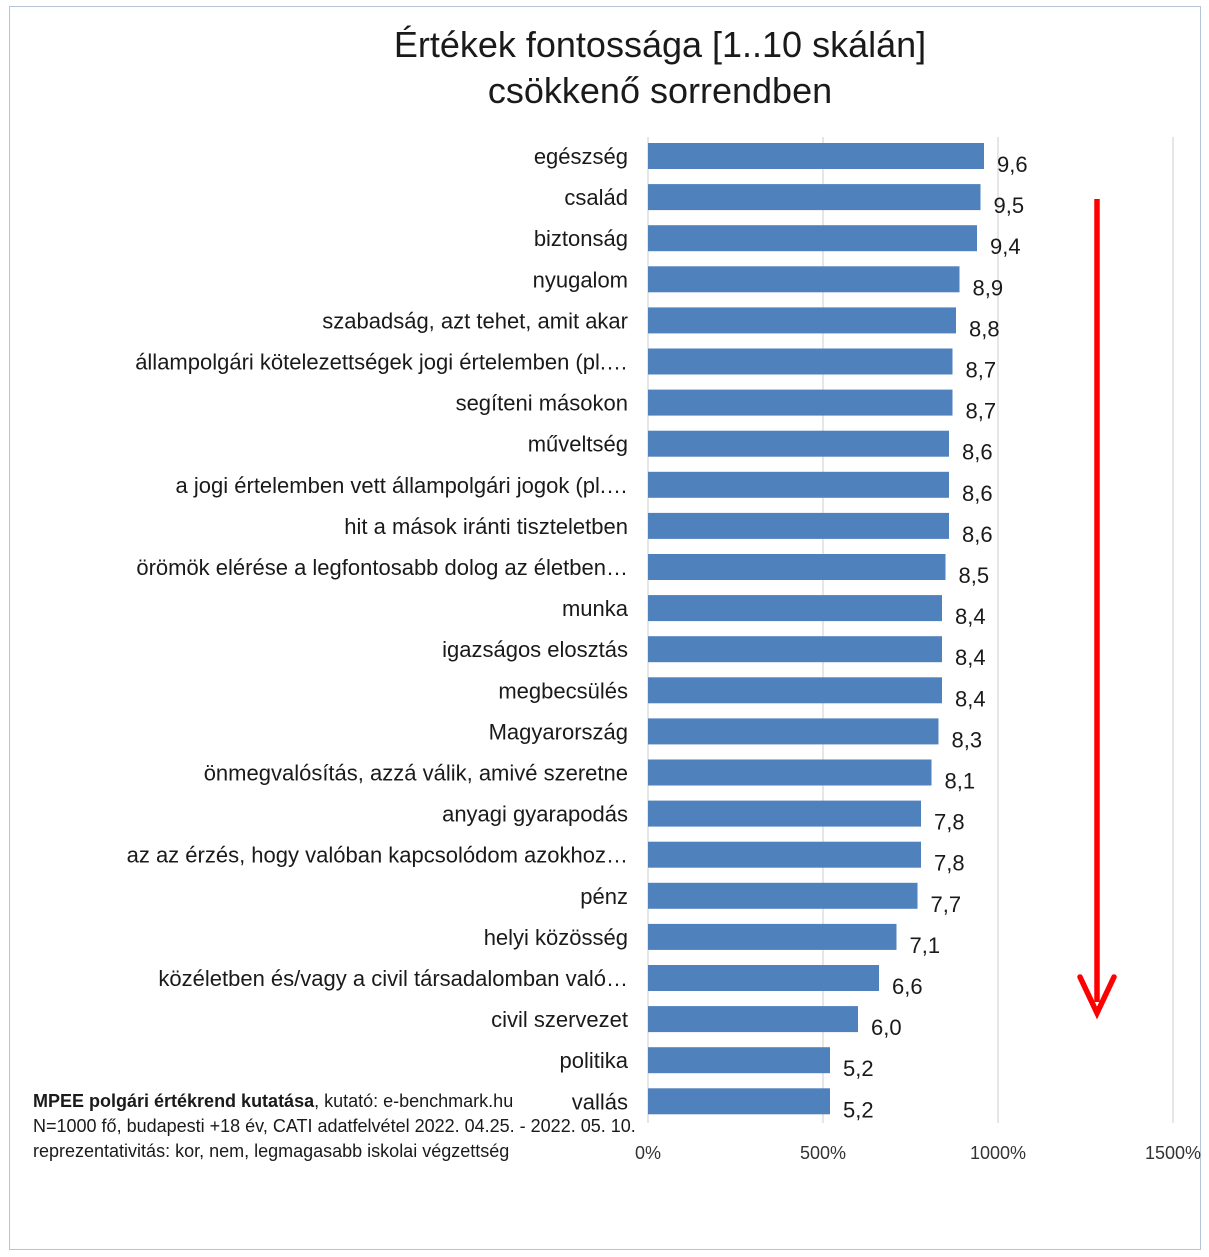 The height and width of the screenshot is (1257, 1209). Describe the element at coordinates (907, 986) in the screenshot. I see `value-label: 6,6` at that location.